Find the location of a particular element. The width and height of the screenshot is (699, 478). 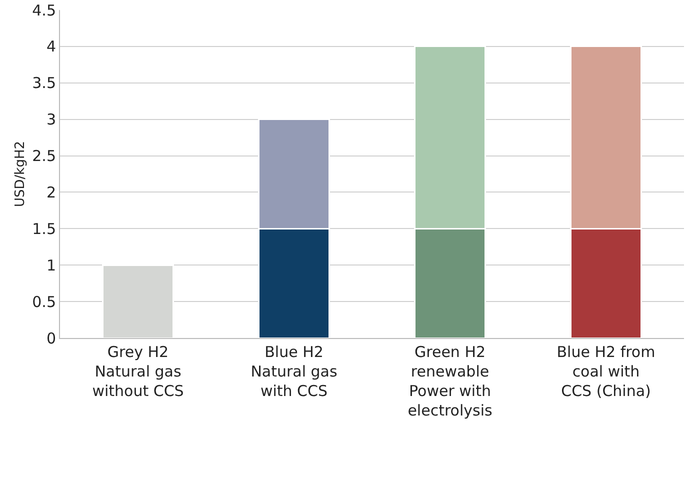

y-tick-label: 3.5 is located at coordinates (44, 83).